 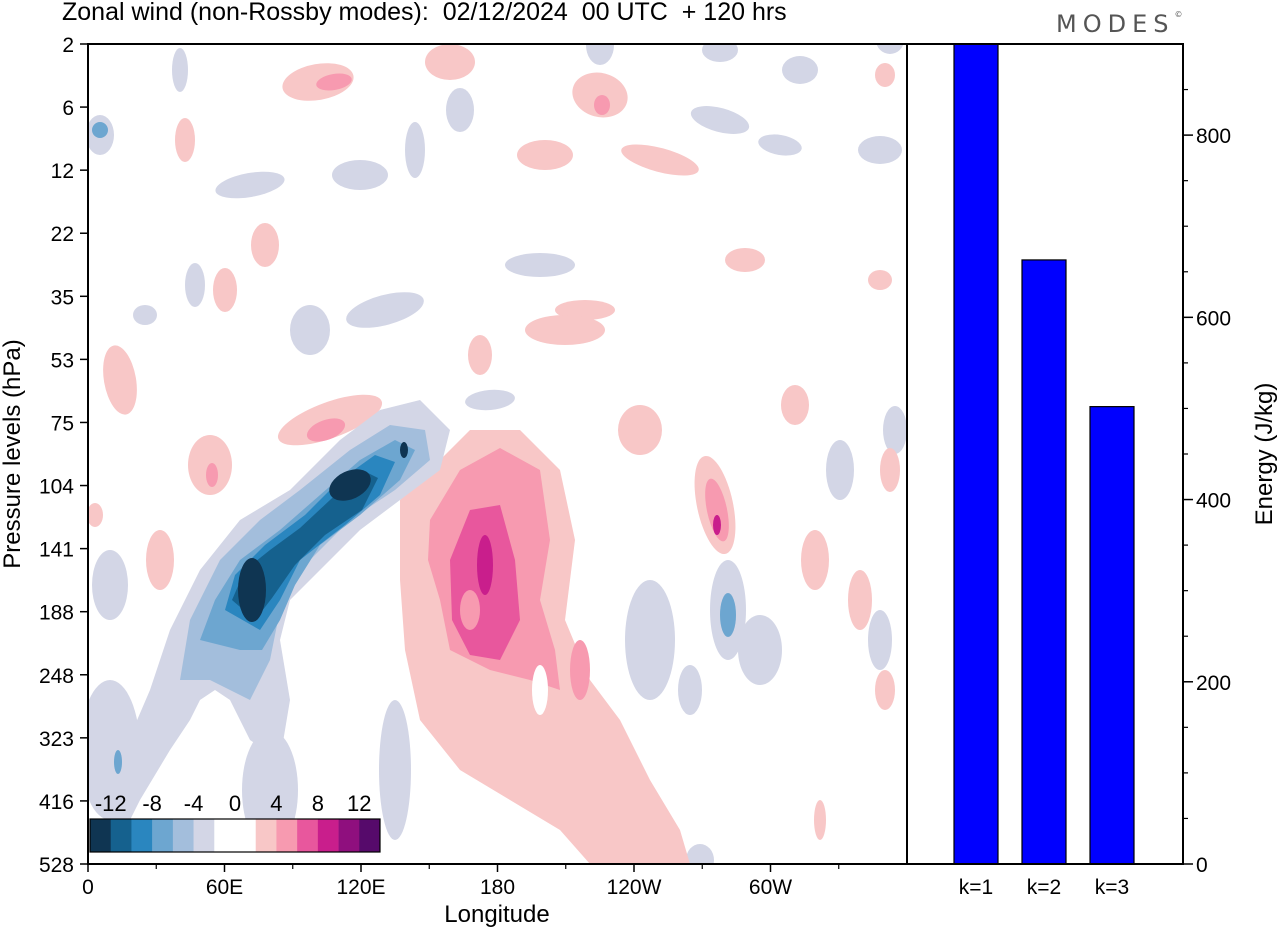 What do you see at coordinates (68, 45) in the screenshot?
I see `y-tick-label: 2` at bounding box center [68, 45].